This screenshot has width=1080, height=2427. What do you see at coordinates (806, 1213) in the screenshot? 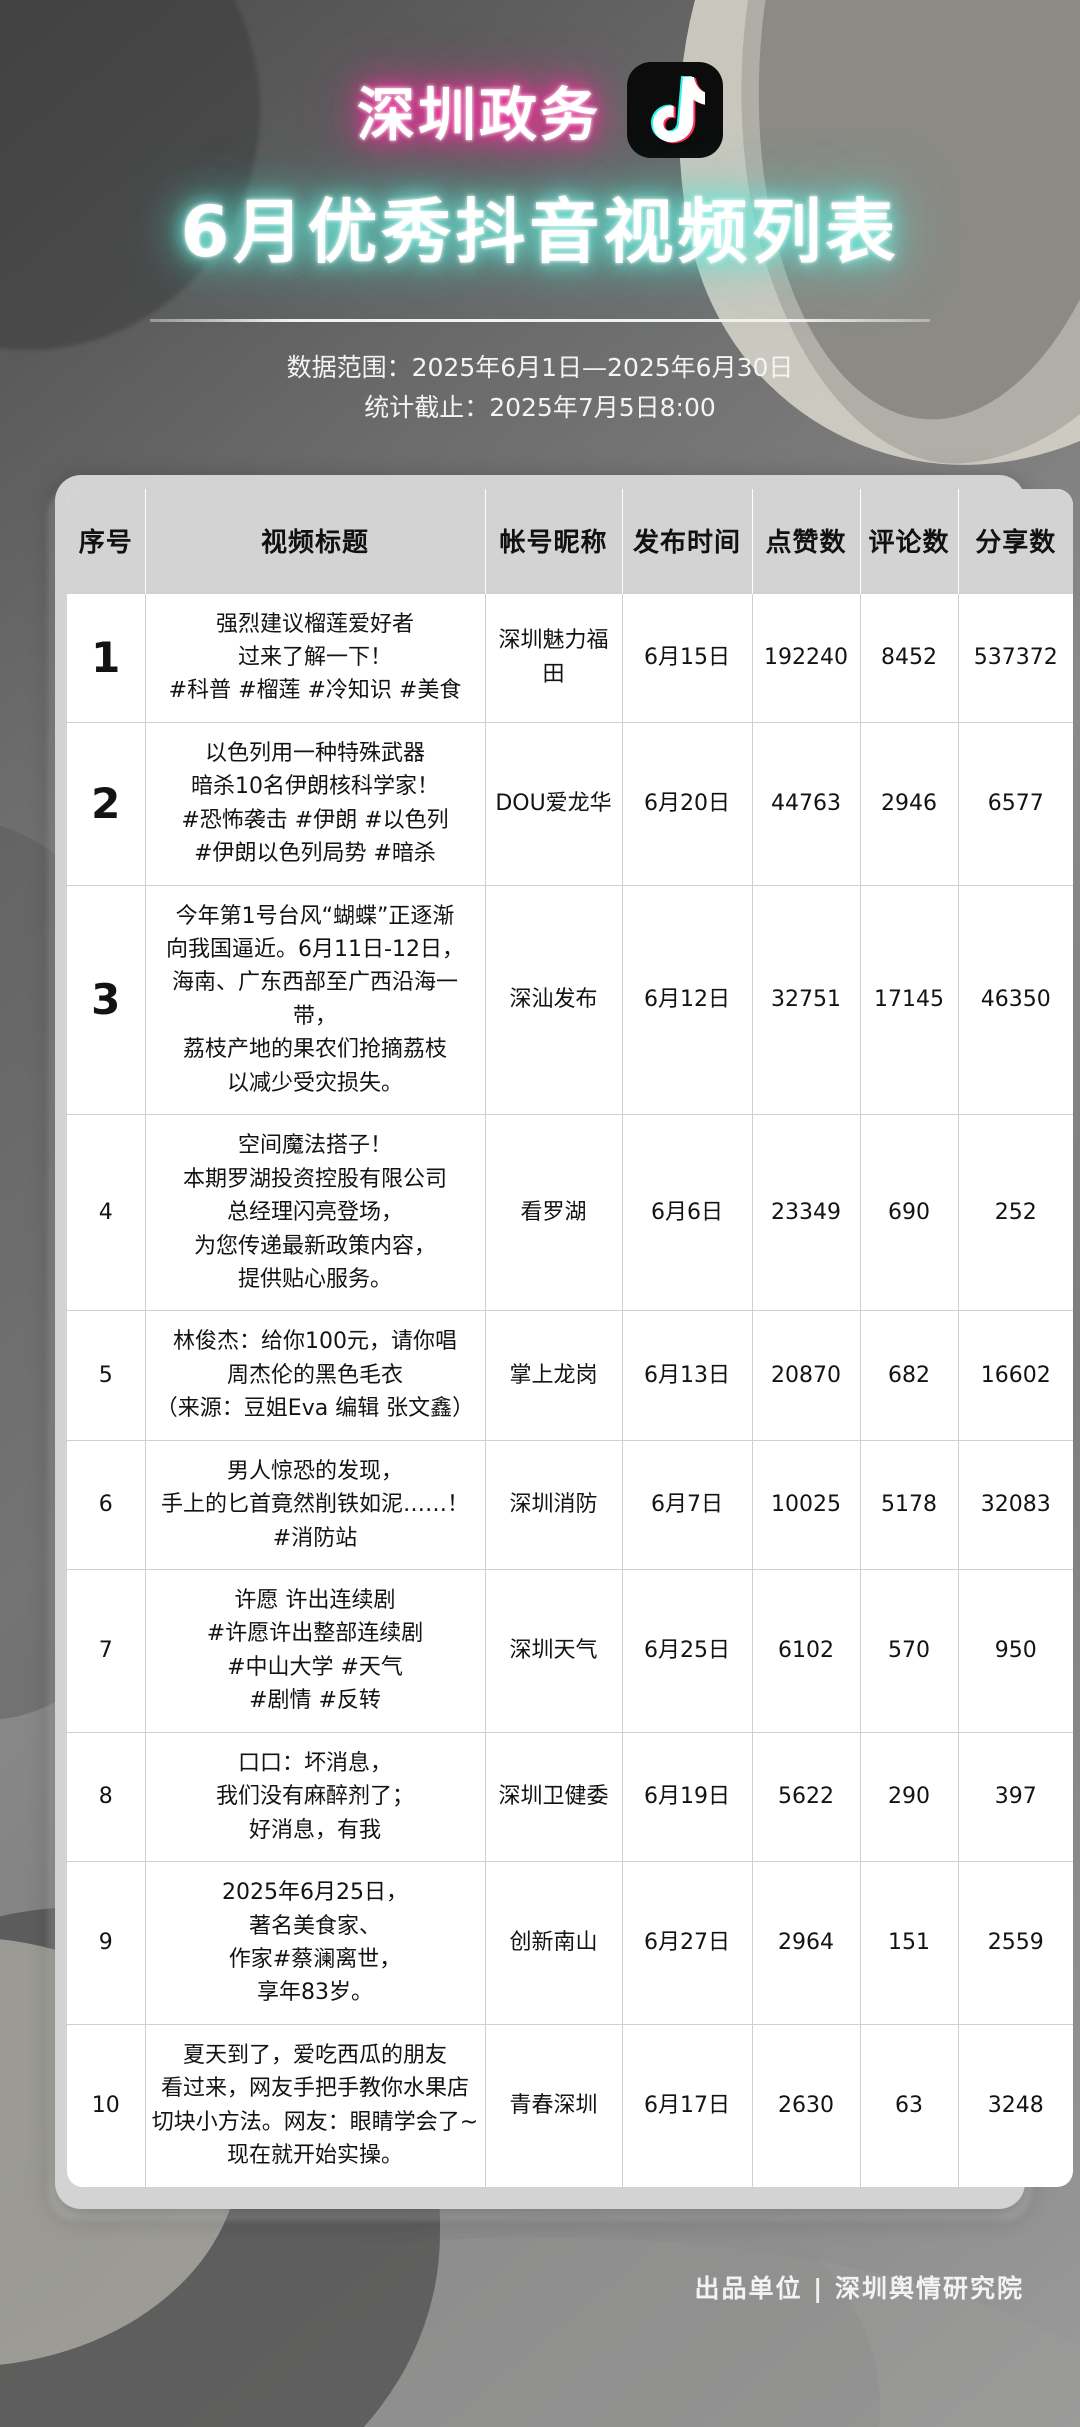
I see `cell-likes: 23349` at bounding box center [806, 1213].